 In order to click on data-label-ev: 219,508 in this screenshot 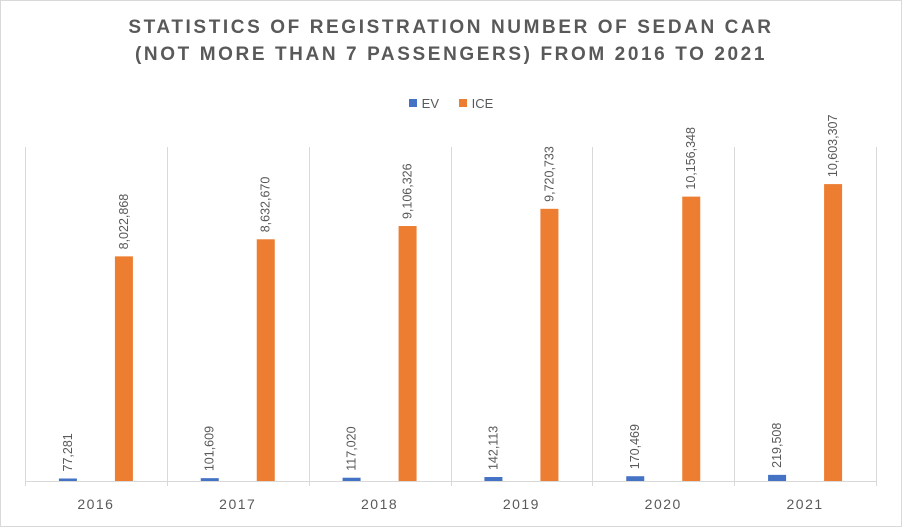, I will do `click(777, 445)`.